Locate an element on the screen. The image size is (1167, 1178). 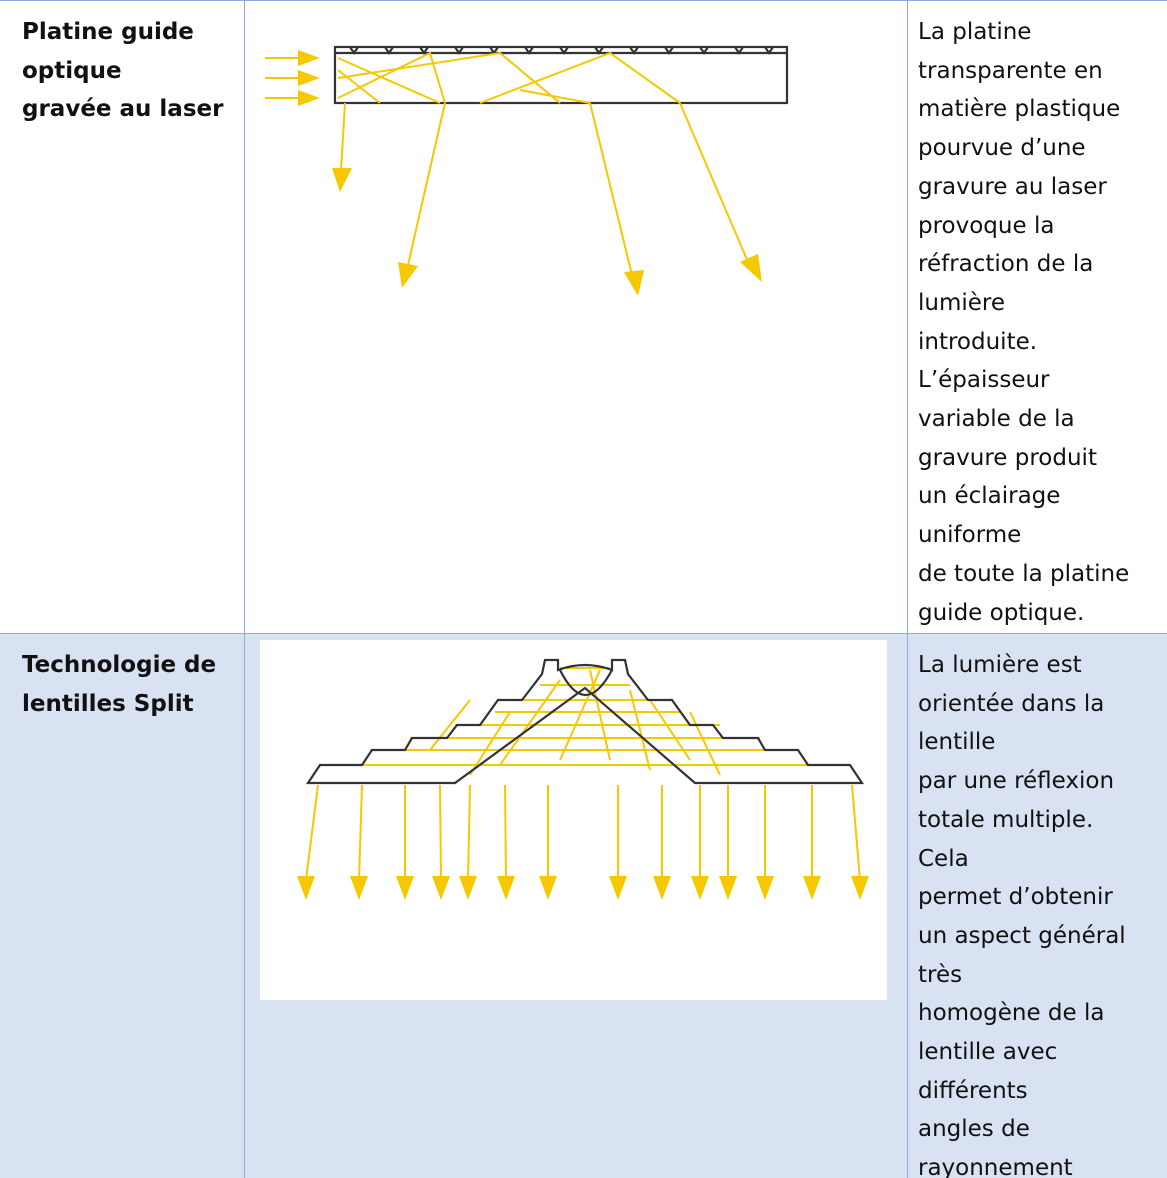
text-line: lentille avec is located at coordinates (988, 1052).